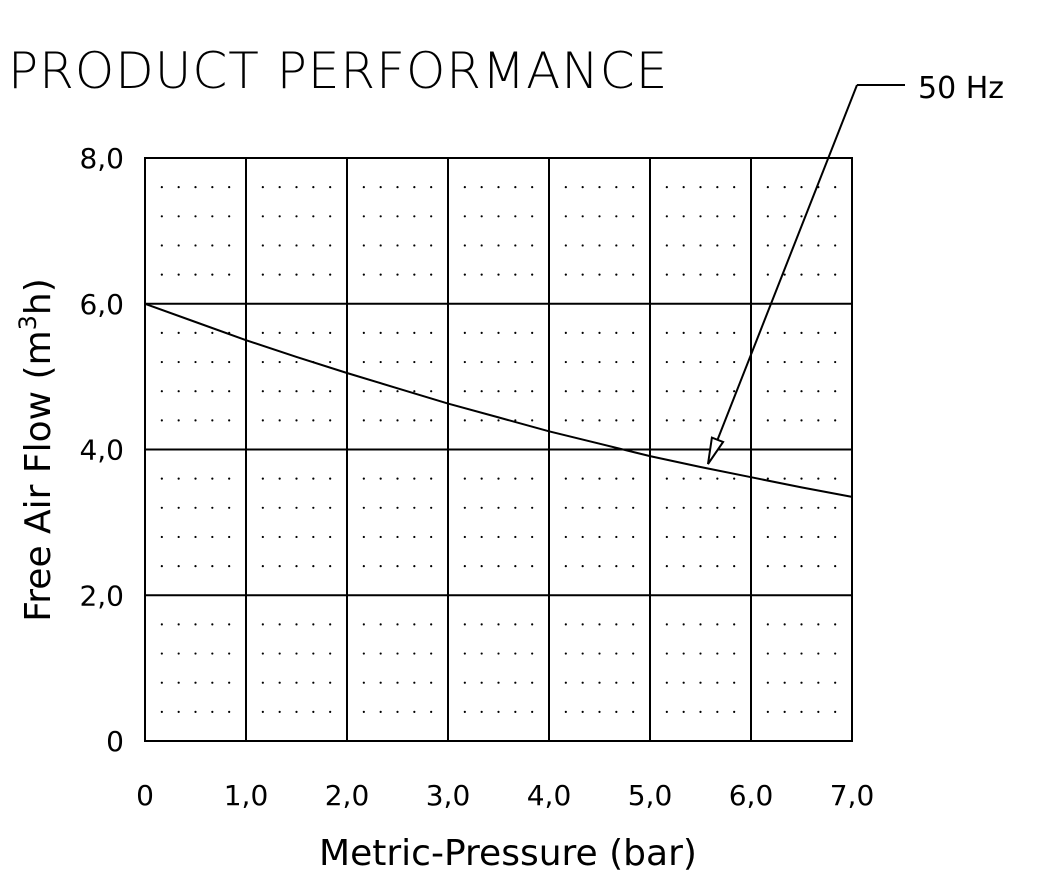  I want to click on x-tick-label: 0, so click(145, 795).